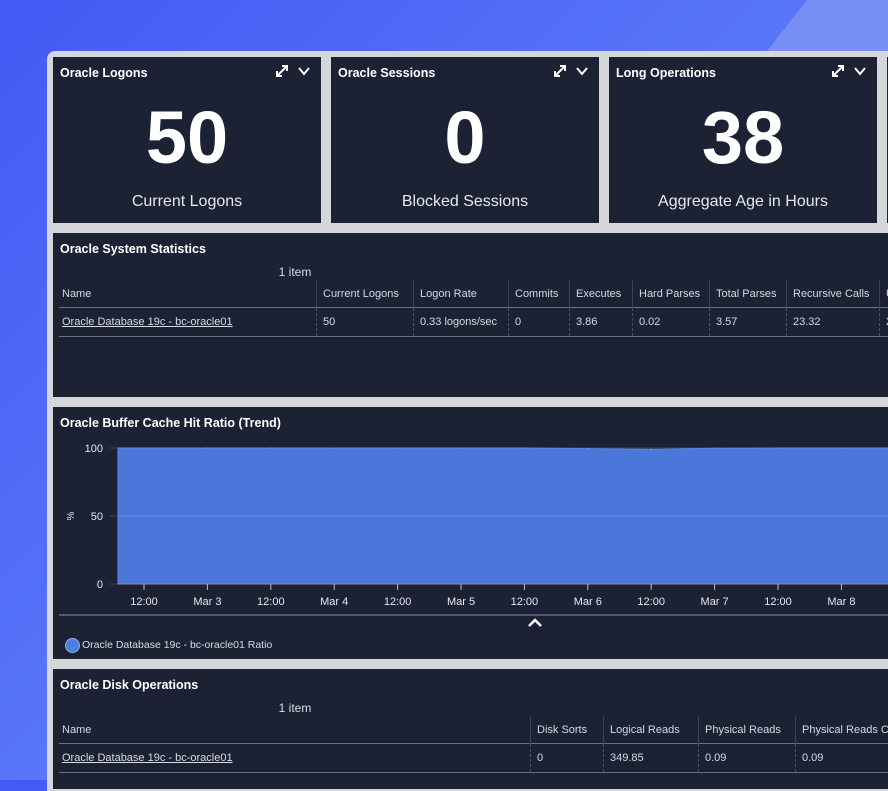 The image size is (888, 791). Describe the element at coordinates (666, 73) in the screenshot. I see `widget-title: Long Operations` at that location.